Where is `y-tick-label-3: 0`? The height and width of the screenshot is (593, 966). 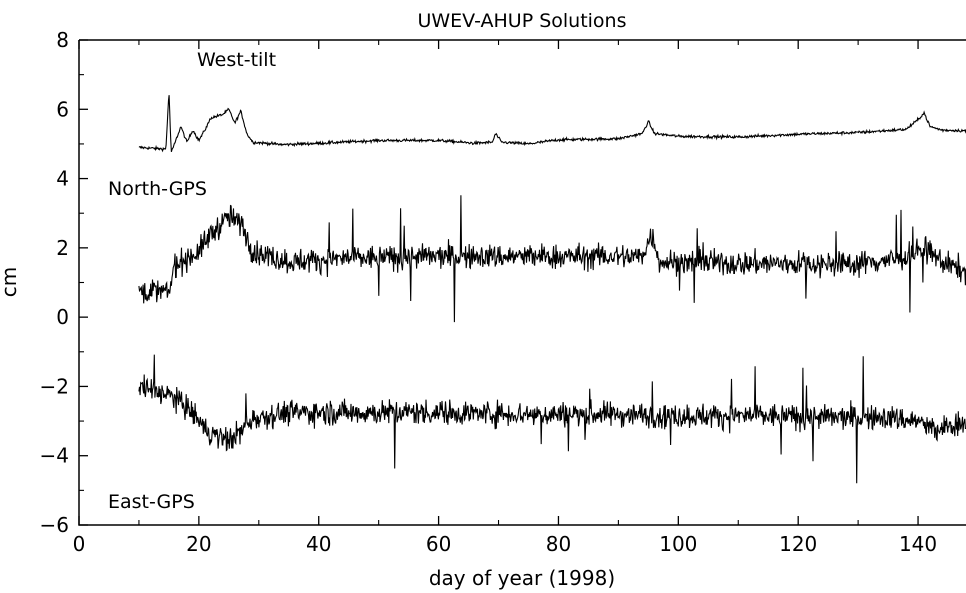
y-tick-label-3: 0 is located at coordinates (62, 317).